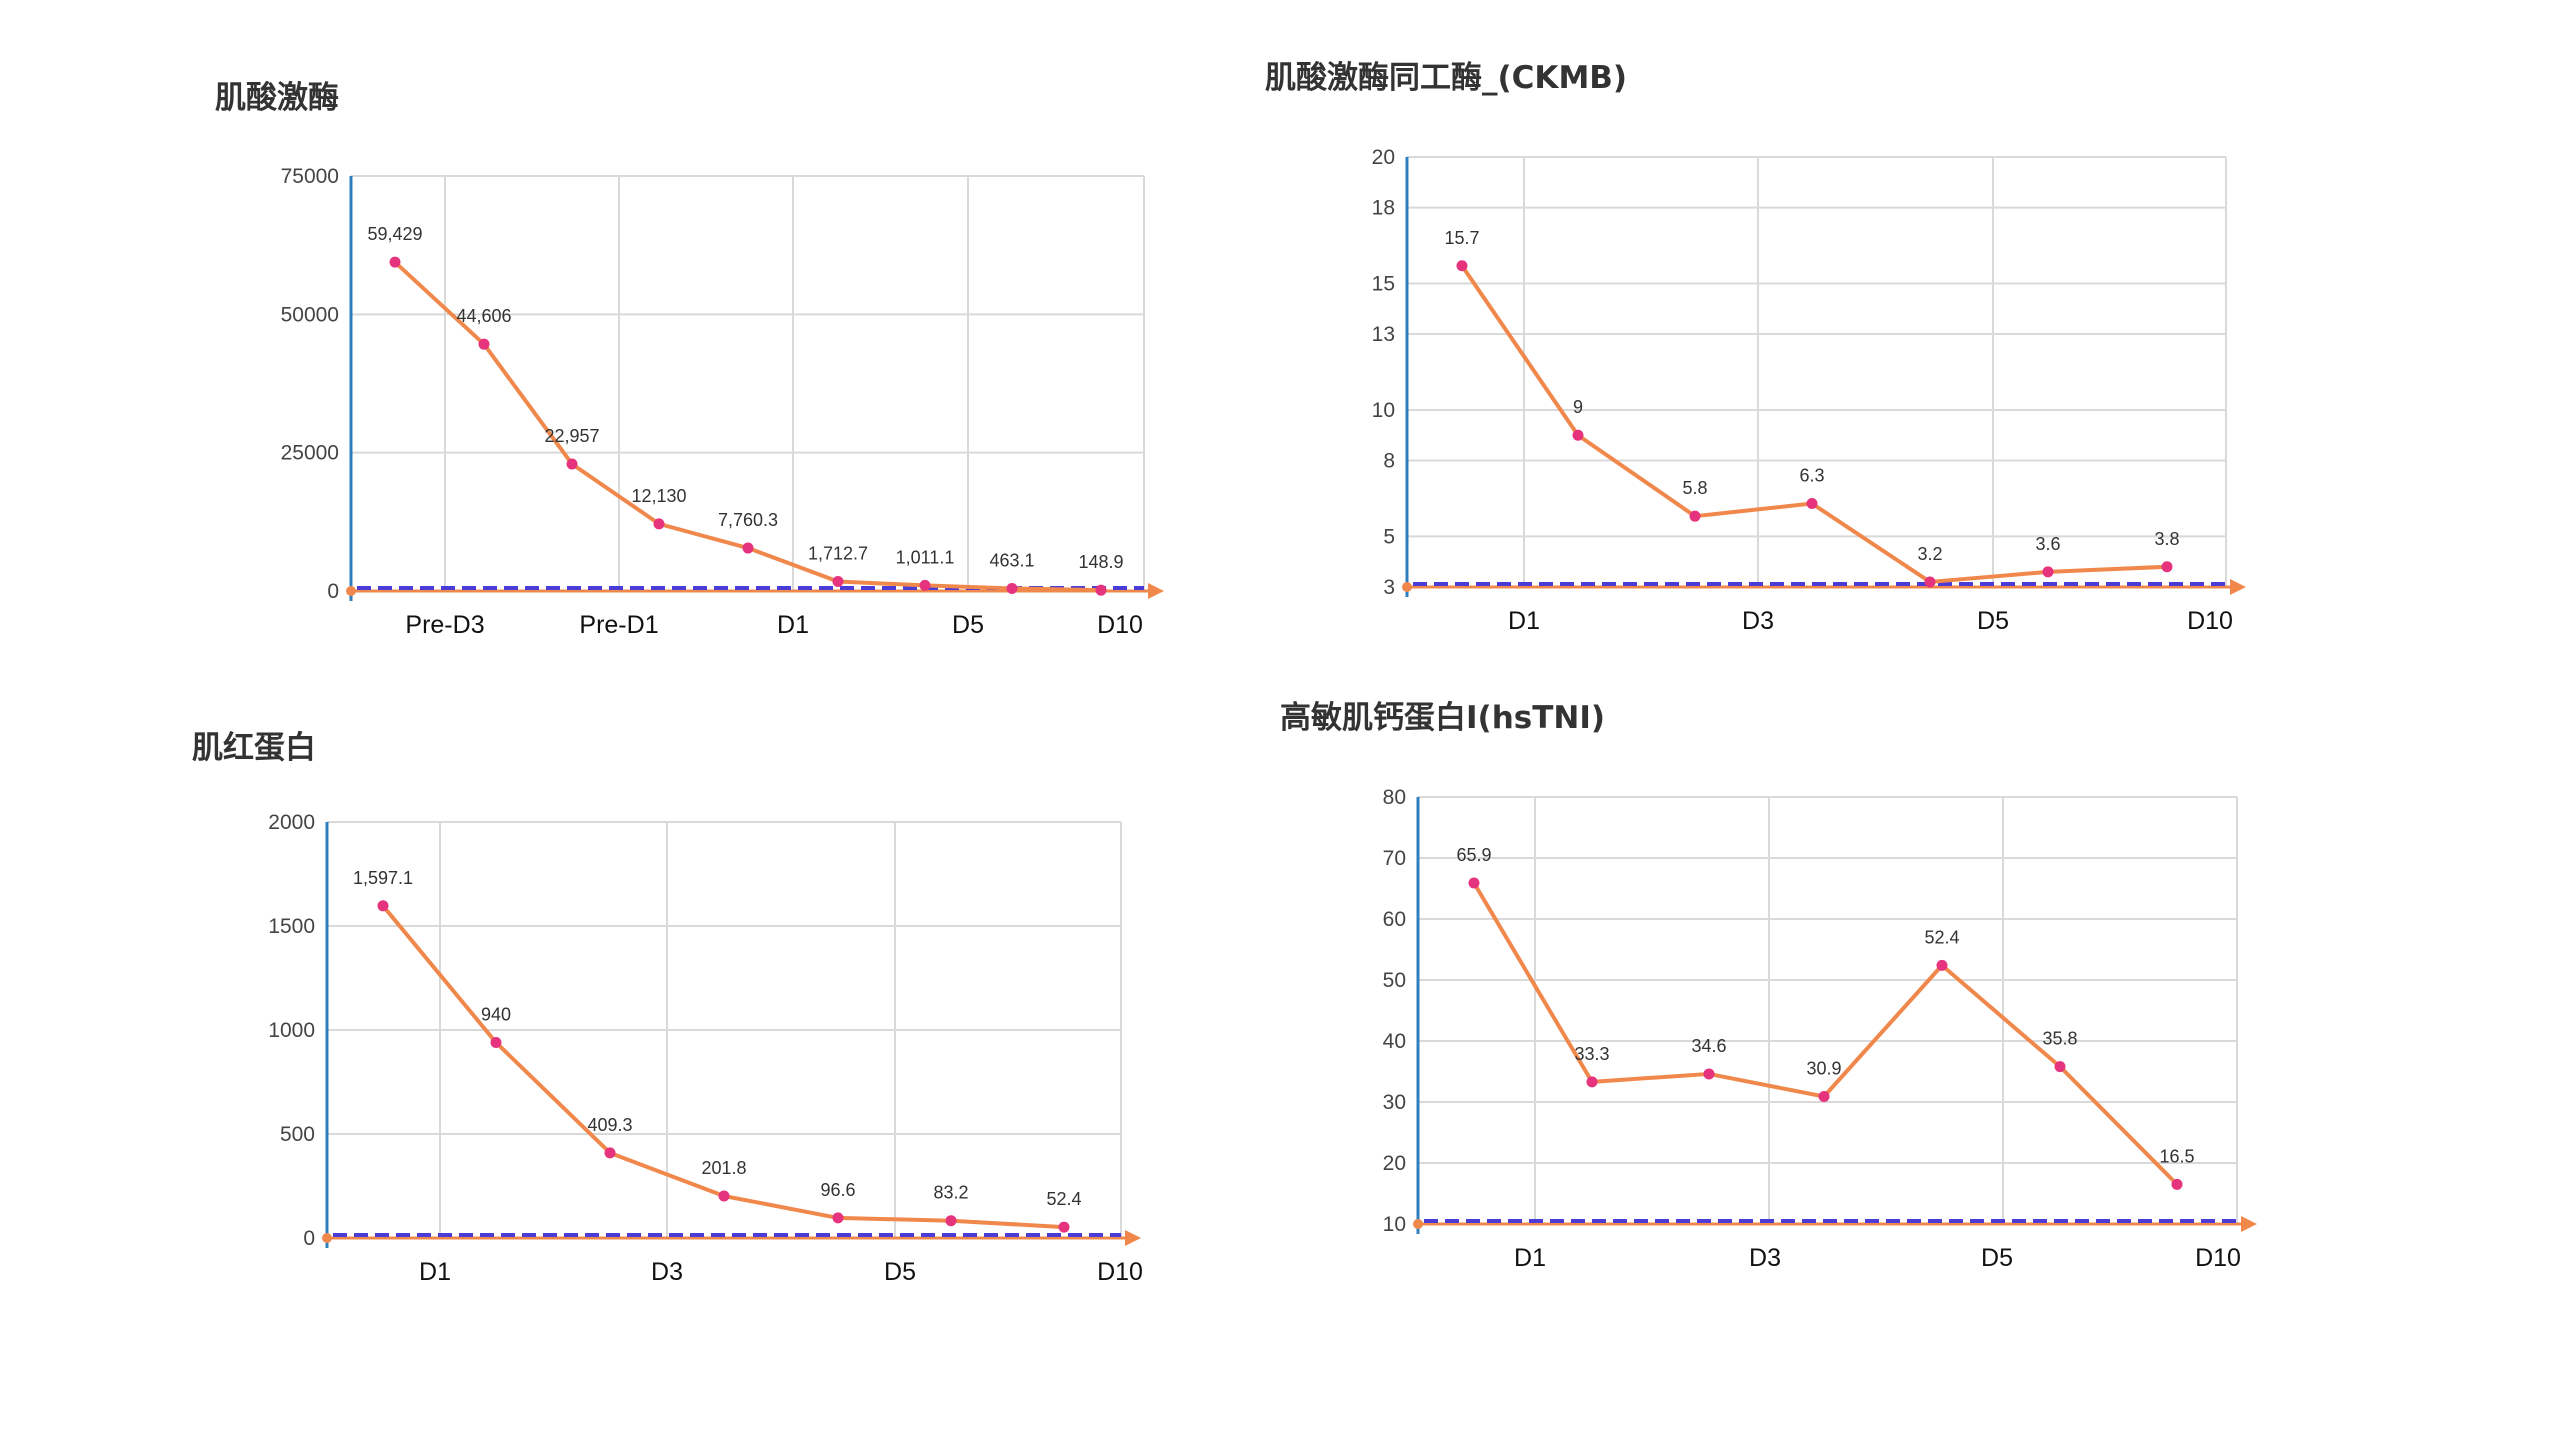 The image size is (2560, 1440). Describe the element at coordinates (1011, 560) in the screenshot. I see `data-label: 463.1` at that location.